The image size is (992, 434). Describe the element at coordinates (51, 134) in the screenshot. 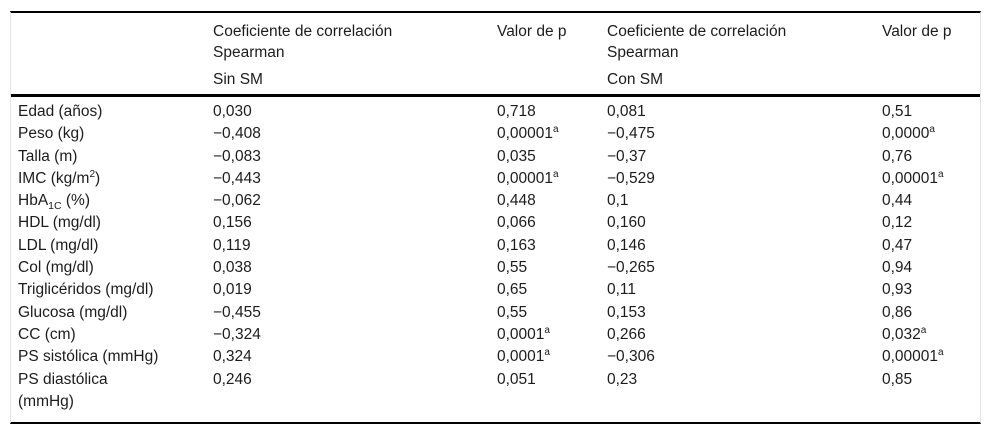

I see `label-cell: Peso (kg)` at that location.